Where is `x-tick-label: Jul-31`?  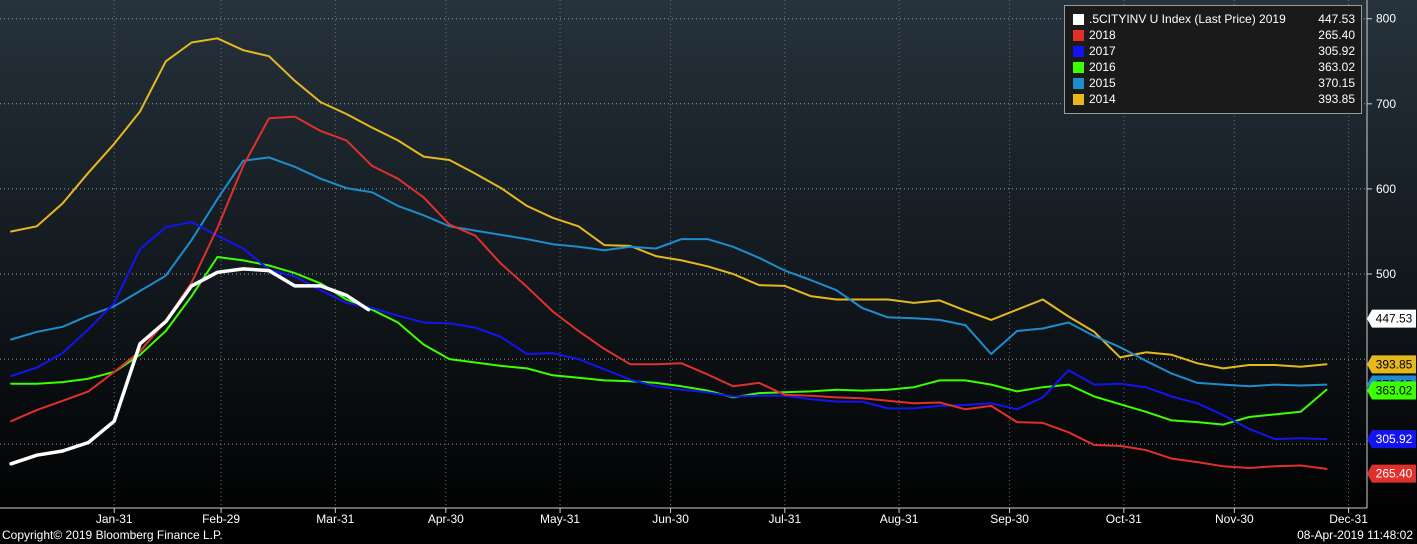 x-tick-label: Jul-31 is located at coordinates (784, 519).